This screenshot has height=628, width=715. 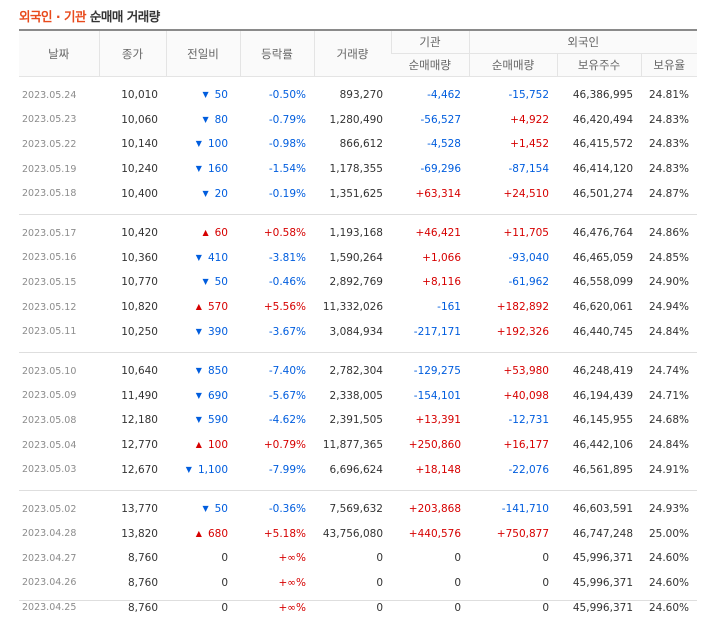 What do you see at coordinates (139, 307) in the screenshot?
I see `close-price-cell: 10,820` at bounding box center [139, 307].